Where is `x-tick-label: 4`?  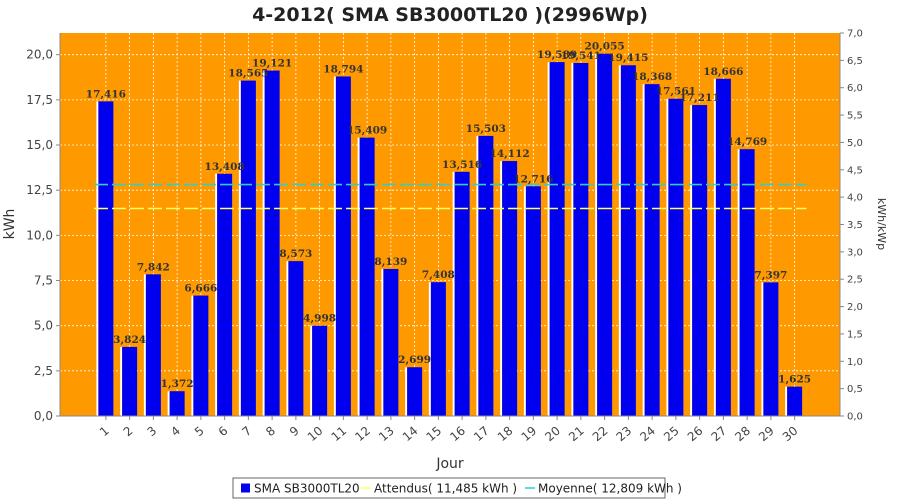 x-tick-label: 4 is located at coordinates (175, 432).